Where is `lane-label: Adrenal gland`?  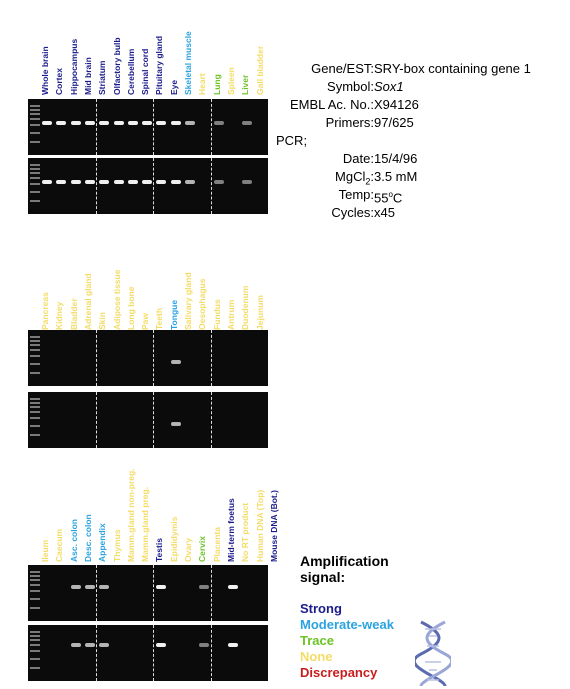 lane-label: Adrenal gland is located at coordinates (87, 301).